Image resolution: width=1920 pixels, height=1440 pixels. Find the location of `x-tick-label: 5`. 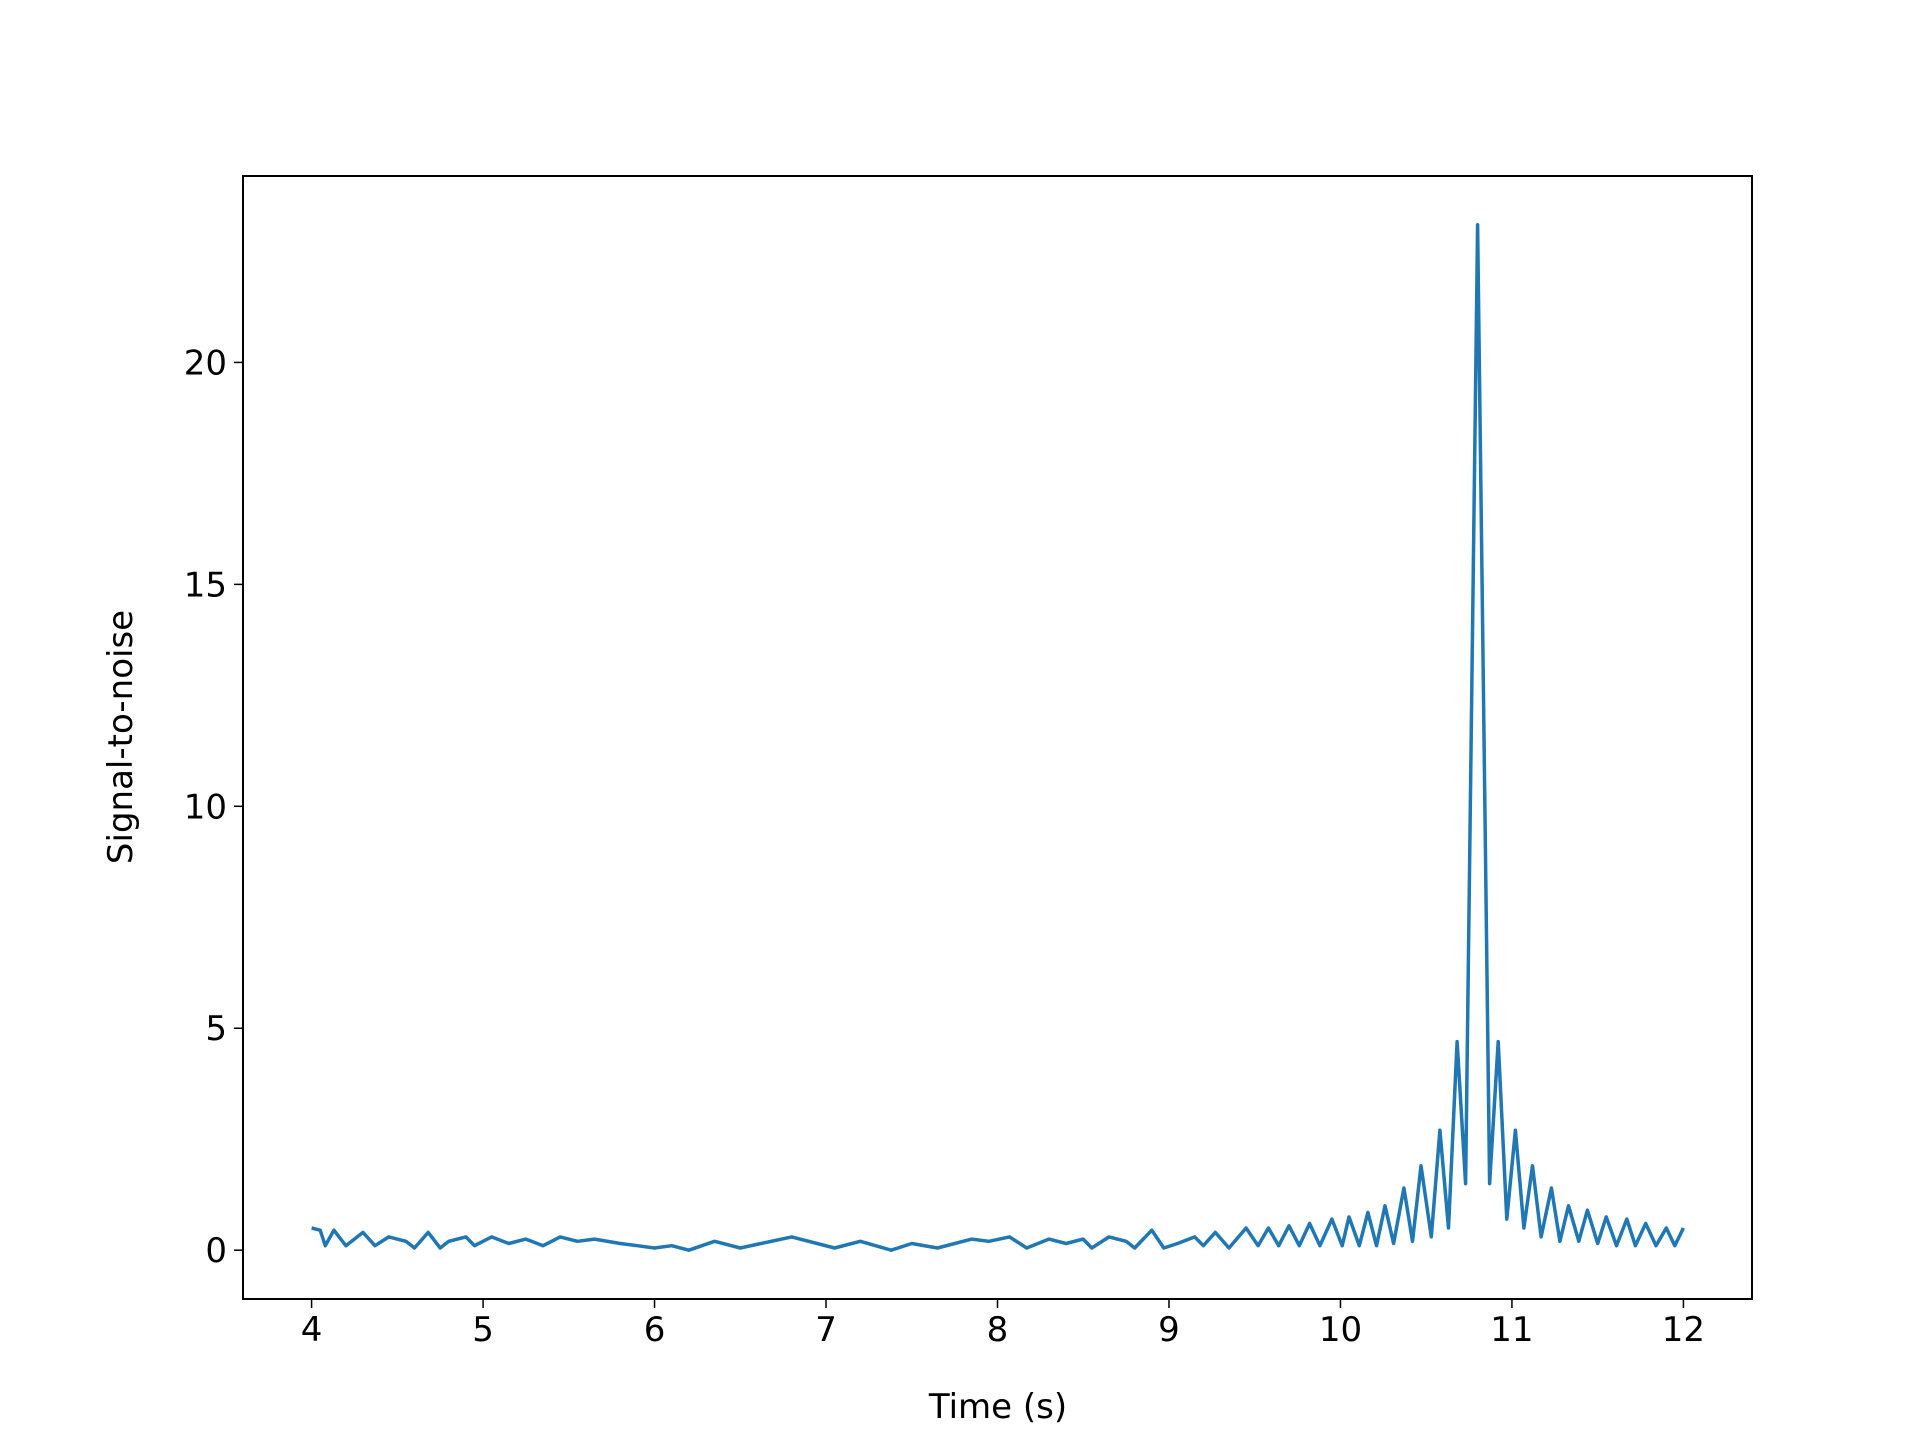

x-tick-label: 5 is located at coordinates (483, 1330).